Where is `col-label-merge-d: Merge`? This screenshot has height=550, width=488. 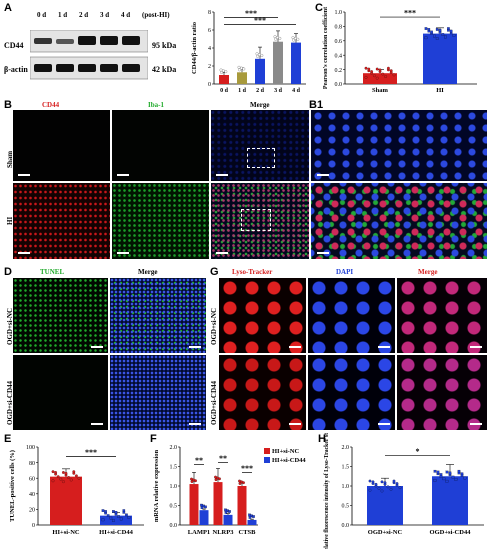
col-label-merge-d: Merge is located at coordinates (148, 272).